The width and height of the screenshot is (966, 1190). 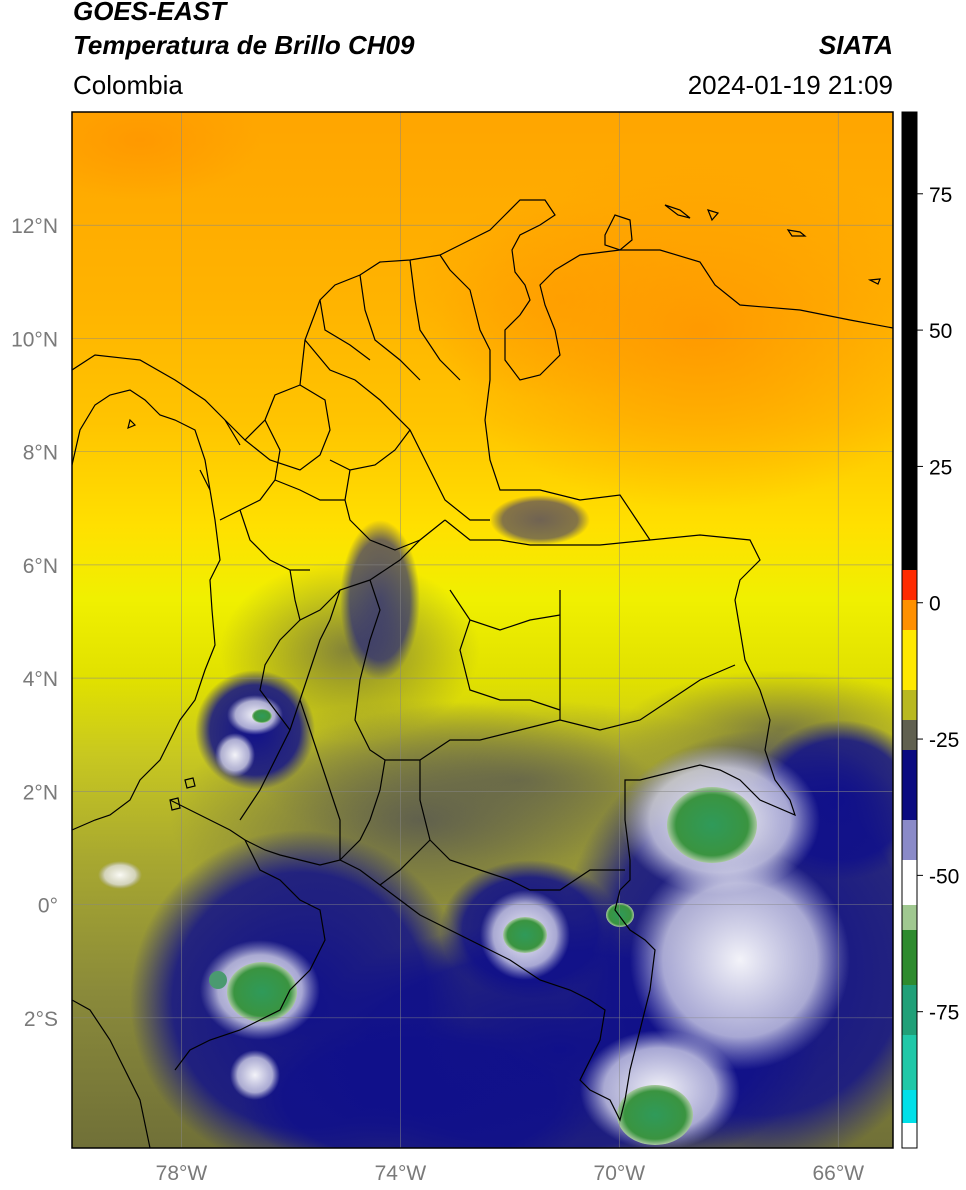 I want to click on lat-tick-label: 4°N, so click(x=40, y=679).